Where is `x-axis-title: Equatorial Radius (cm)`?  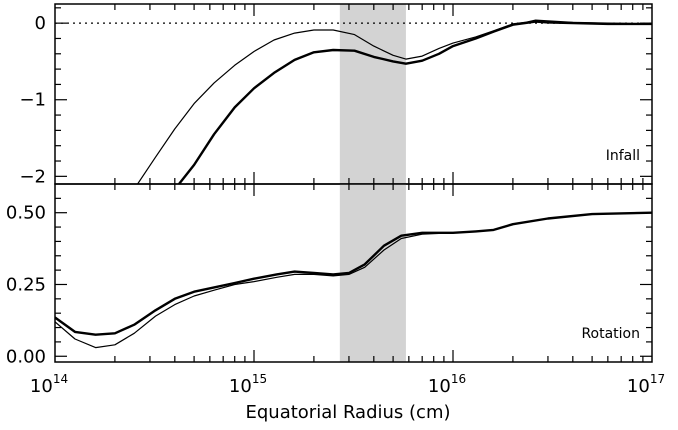 x-axis-title: Equatorial Radius (cm) is located at coordinates (347, 412).